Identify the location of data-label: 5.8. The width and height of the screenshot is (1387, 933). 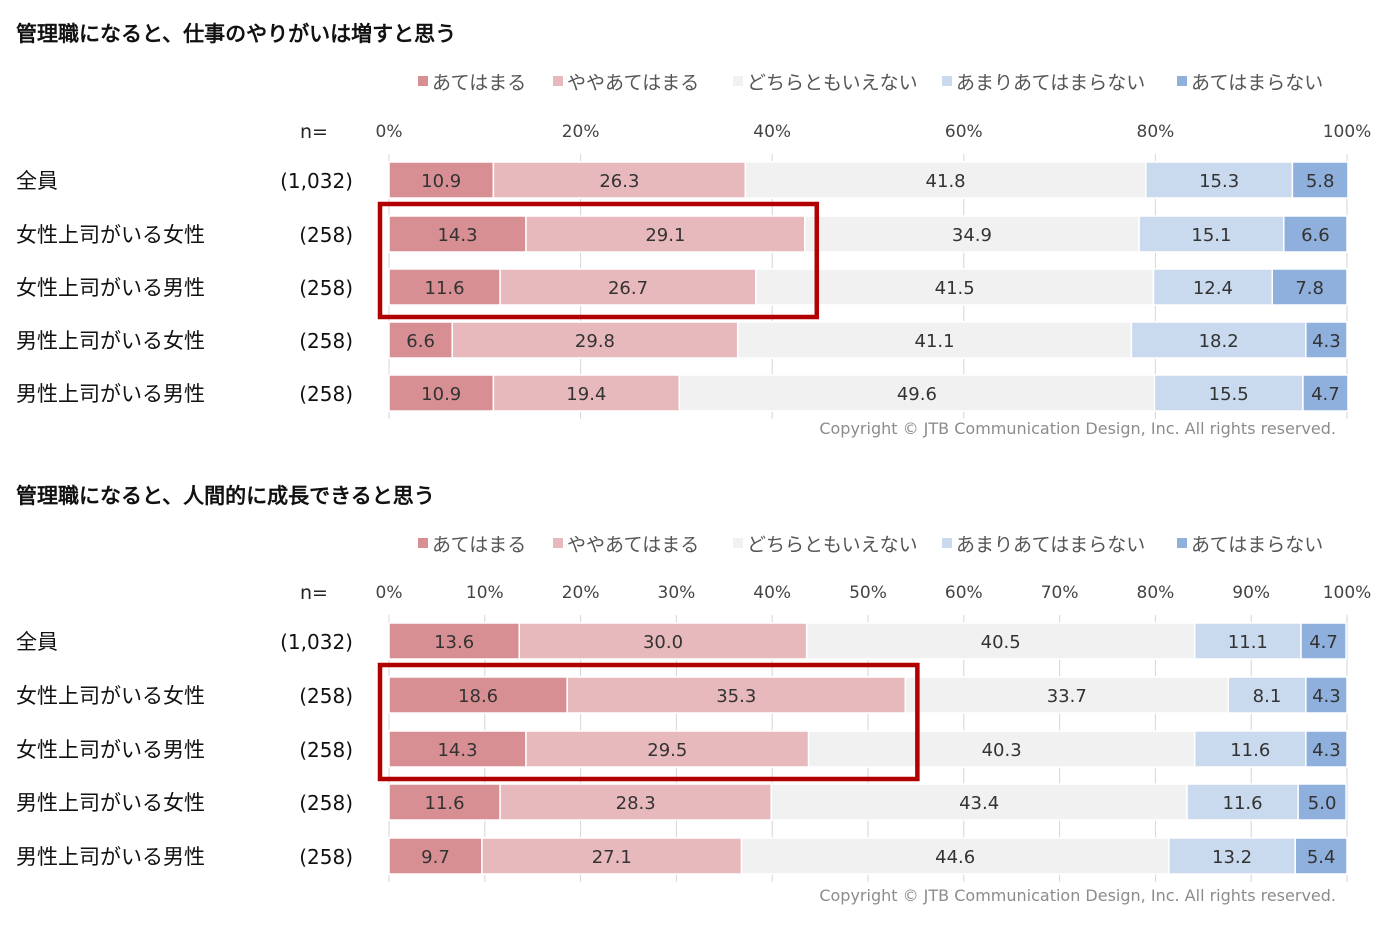
(1320, 181).